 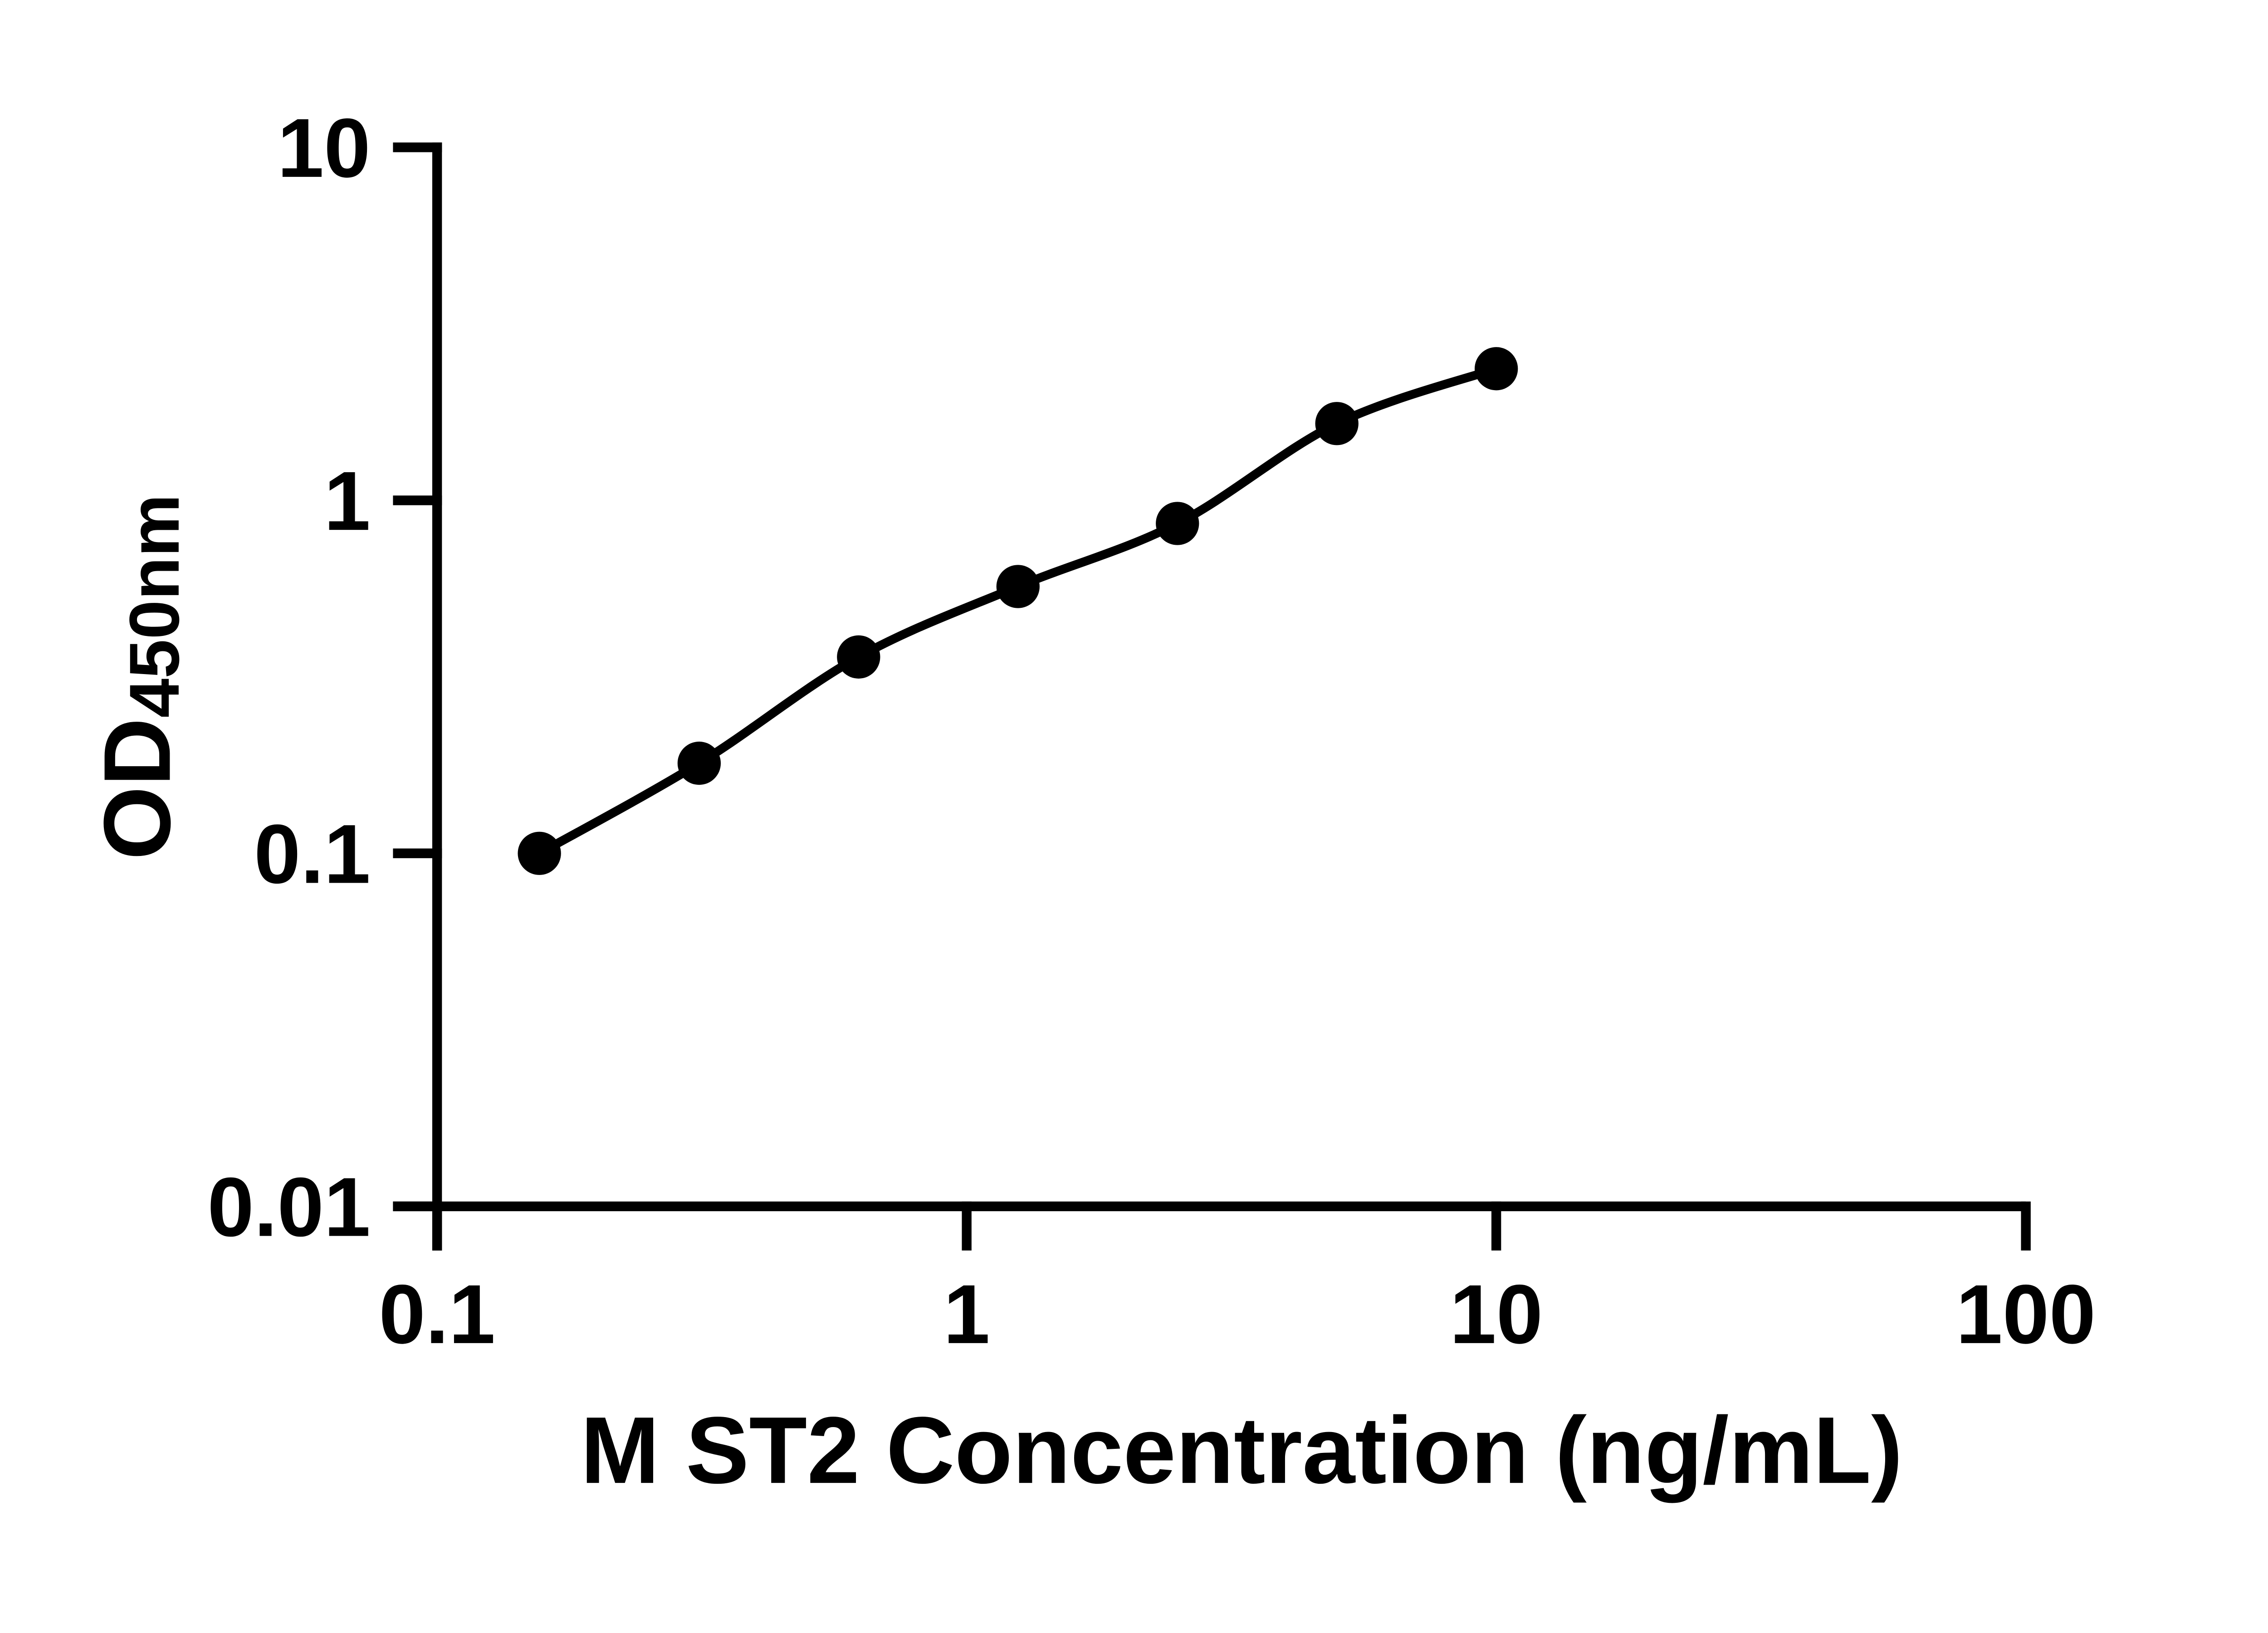 What do you see at coordinates (1018, 611) in the screenshot?
I see `series-points` at bounding box center [1018, 611].